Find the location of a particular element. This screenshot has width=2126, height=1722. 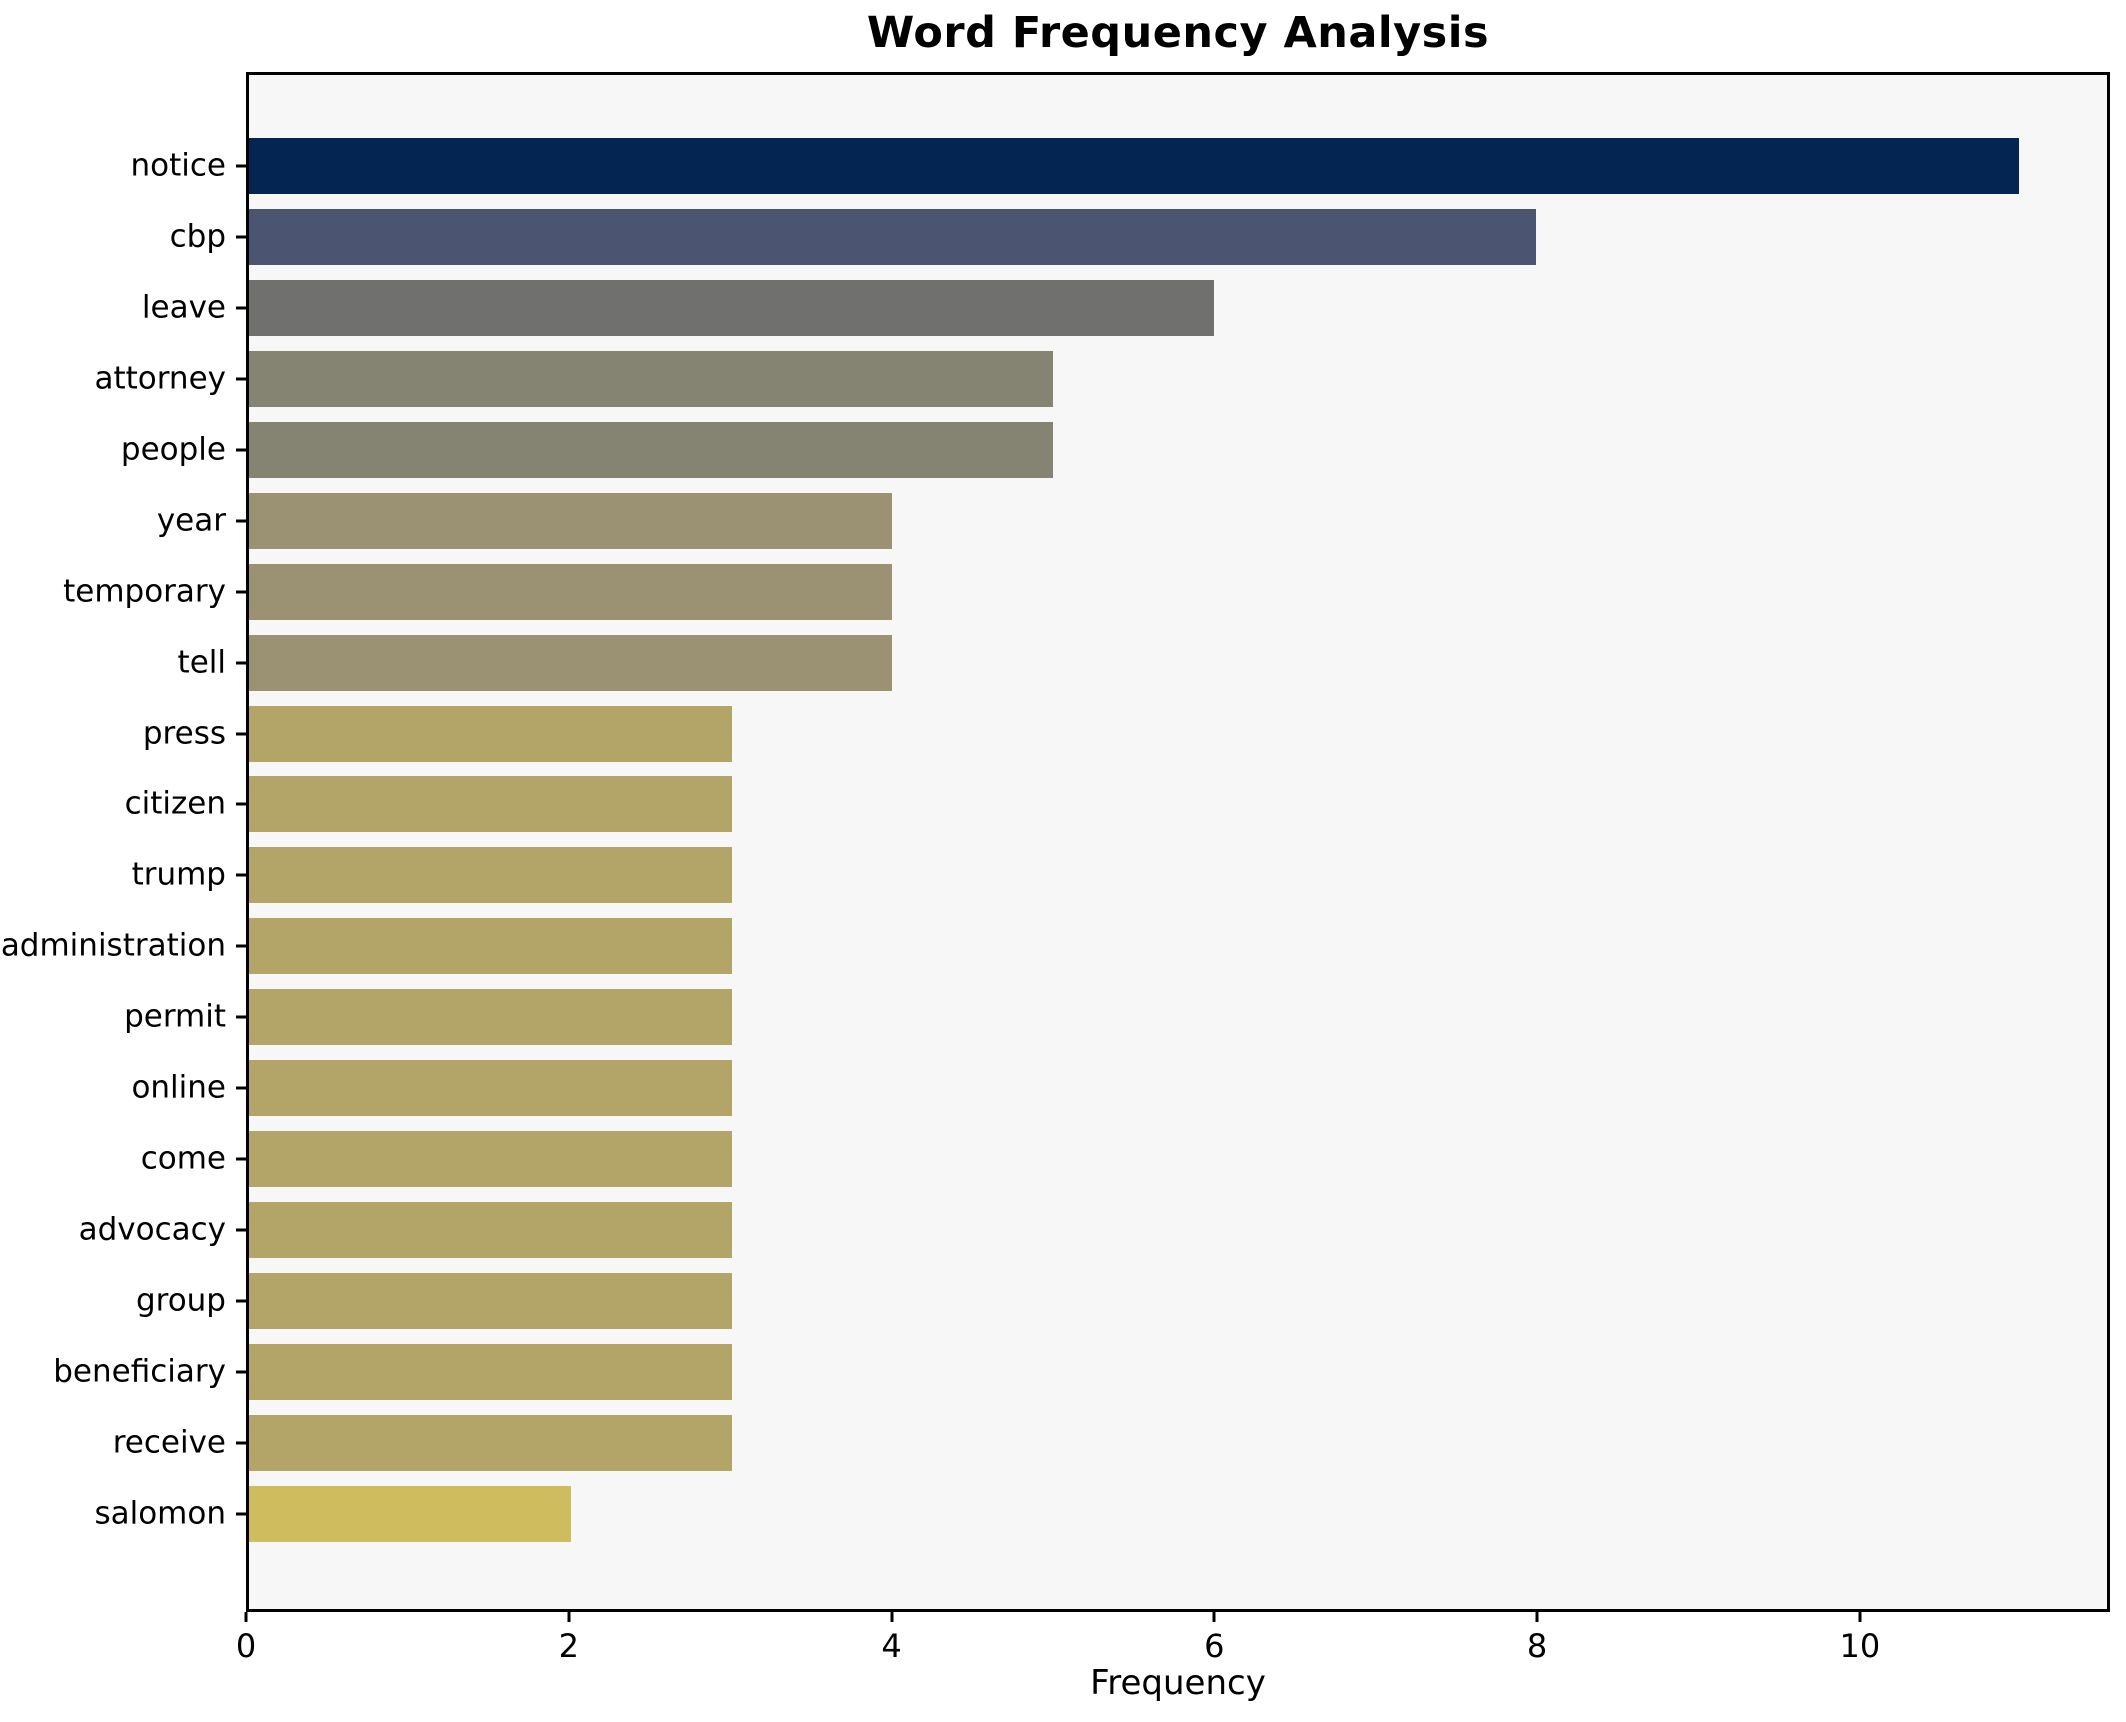

x-tick-label: 2 is located at coordinates (568, 1646).